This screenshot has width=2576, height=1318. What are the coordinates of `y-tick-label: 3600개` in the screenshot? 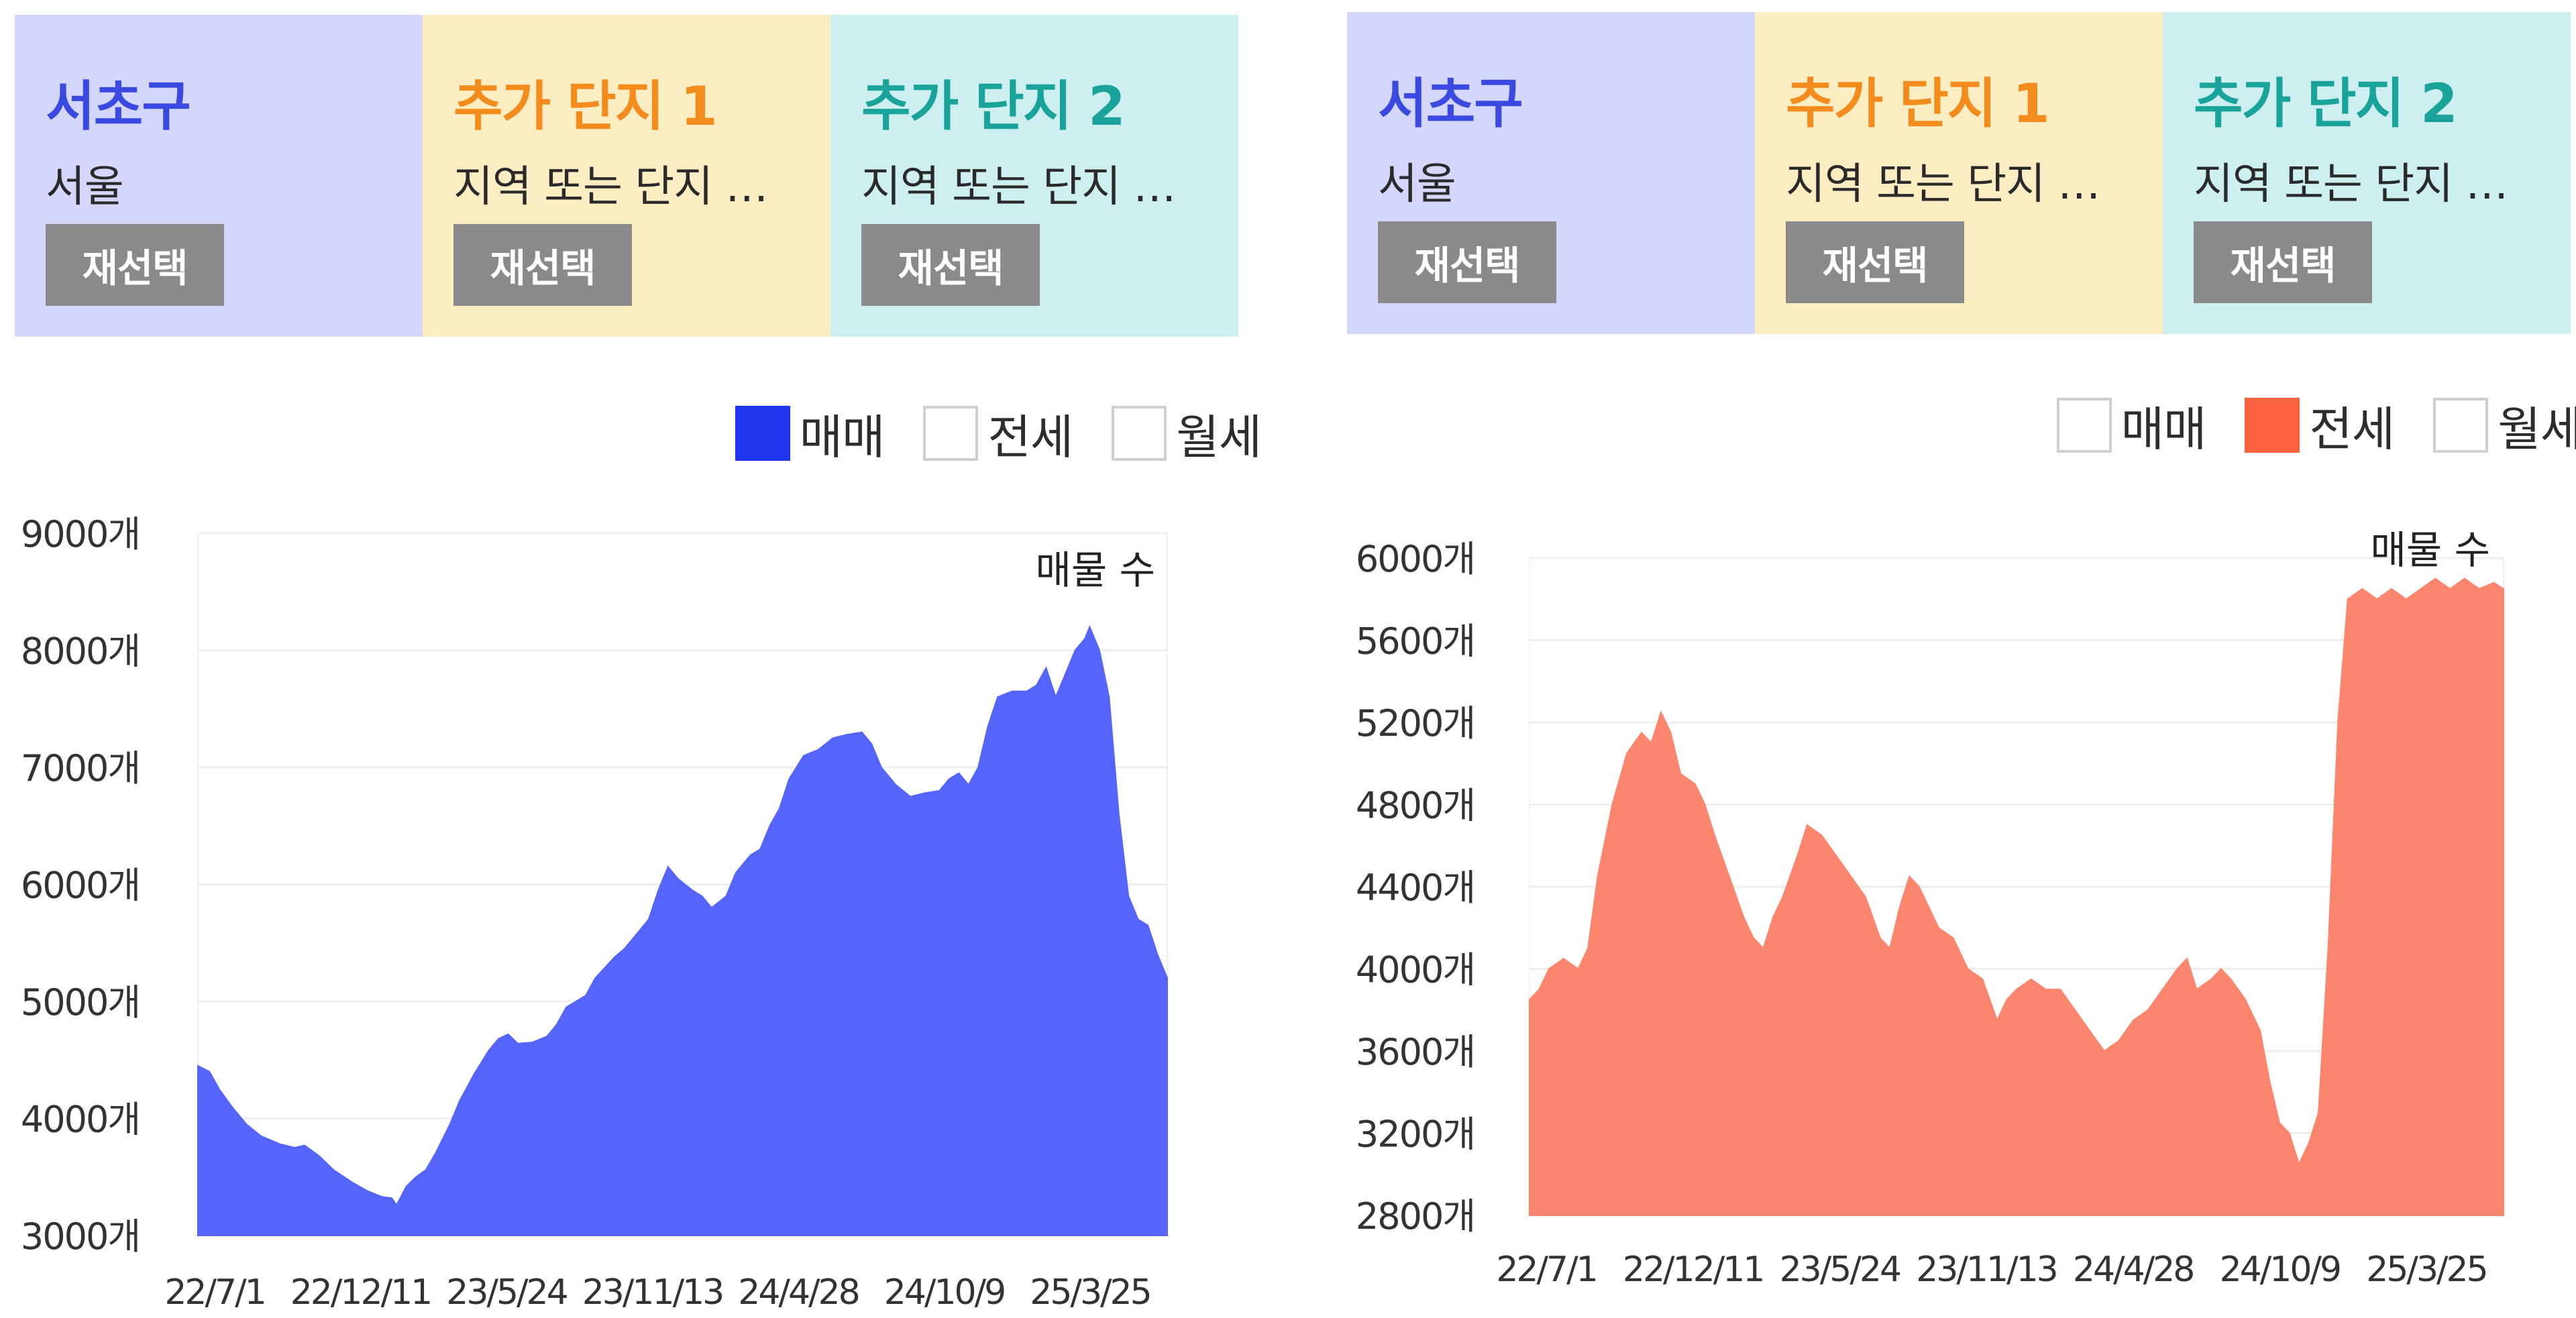 It's located at (1415, 1052).